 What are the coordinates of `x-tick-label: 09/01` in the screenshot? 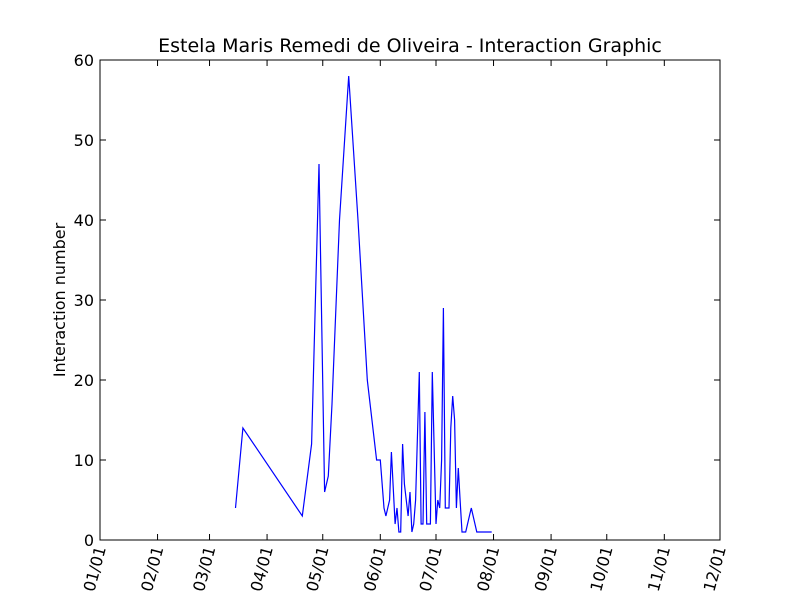 It's located at (546, 568).